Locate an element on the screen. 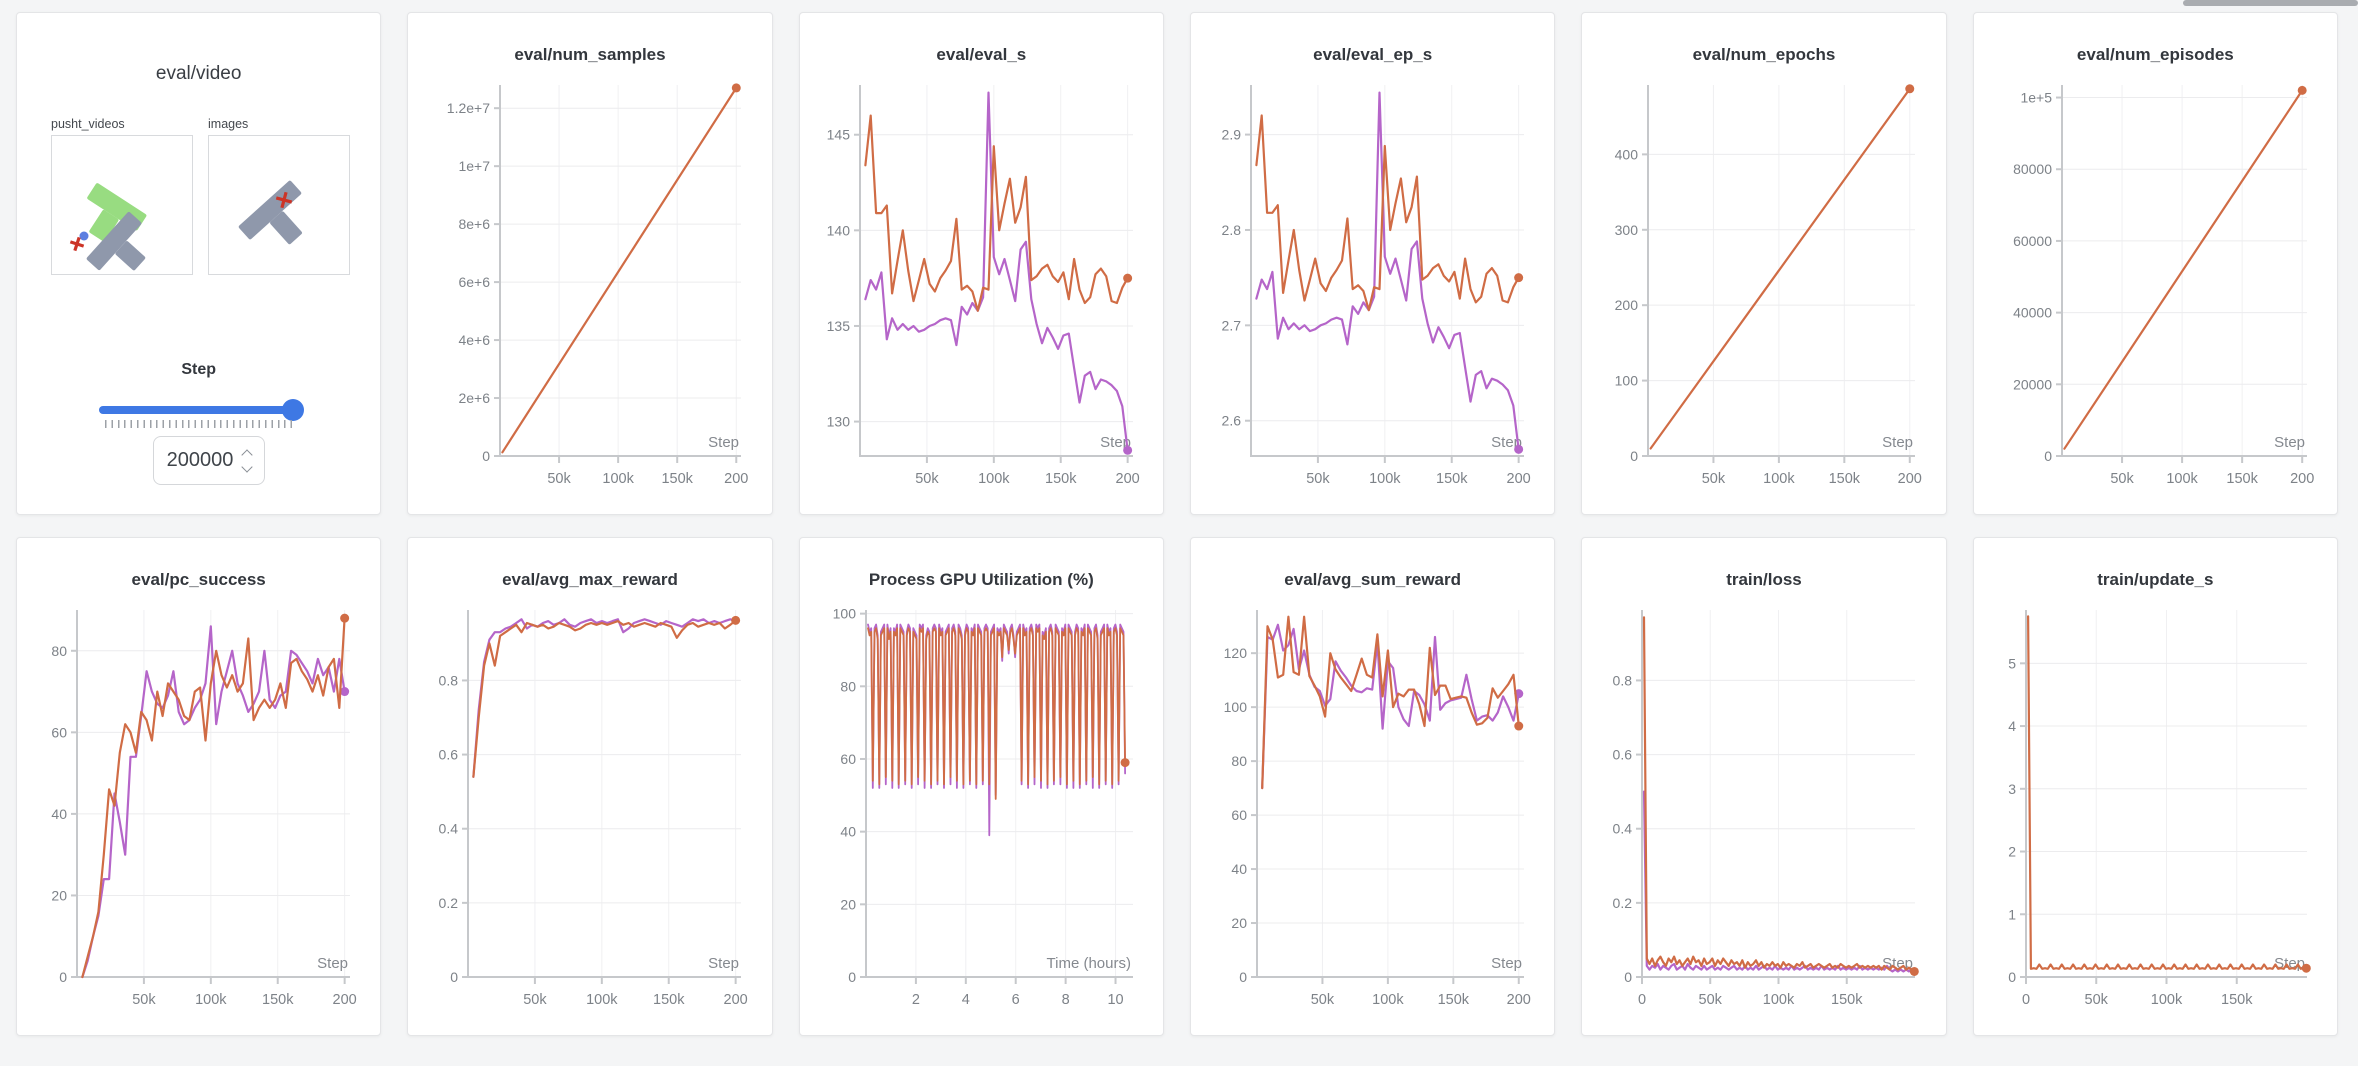  chart-eval-avg-sum-reward: 0 20 40 60 80 100 120 50k 100k 150k 200 Step is located at coordinates (1372, 810).